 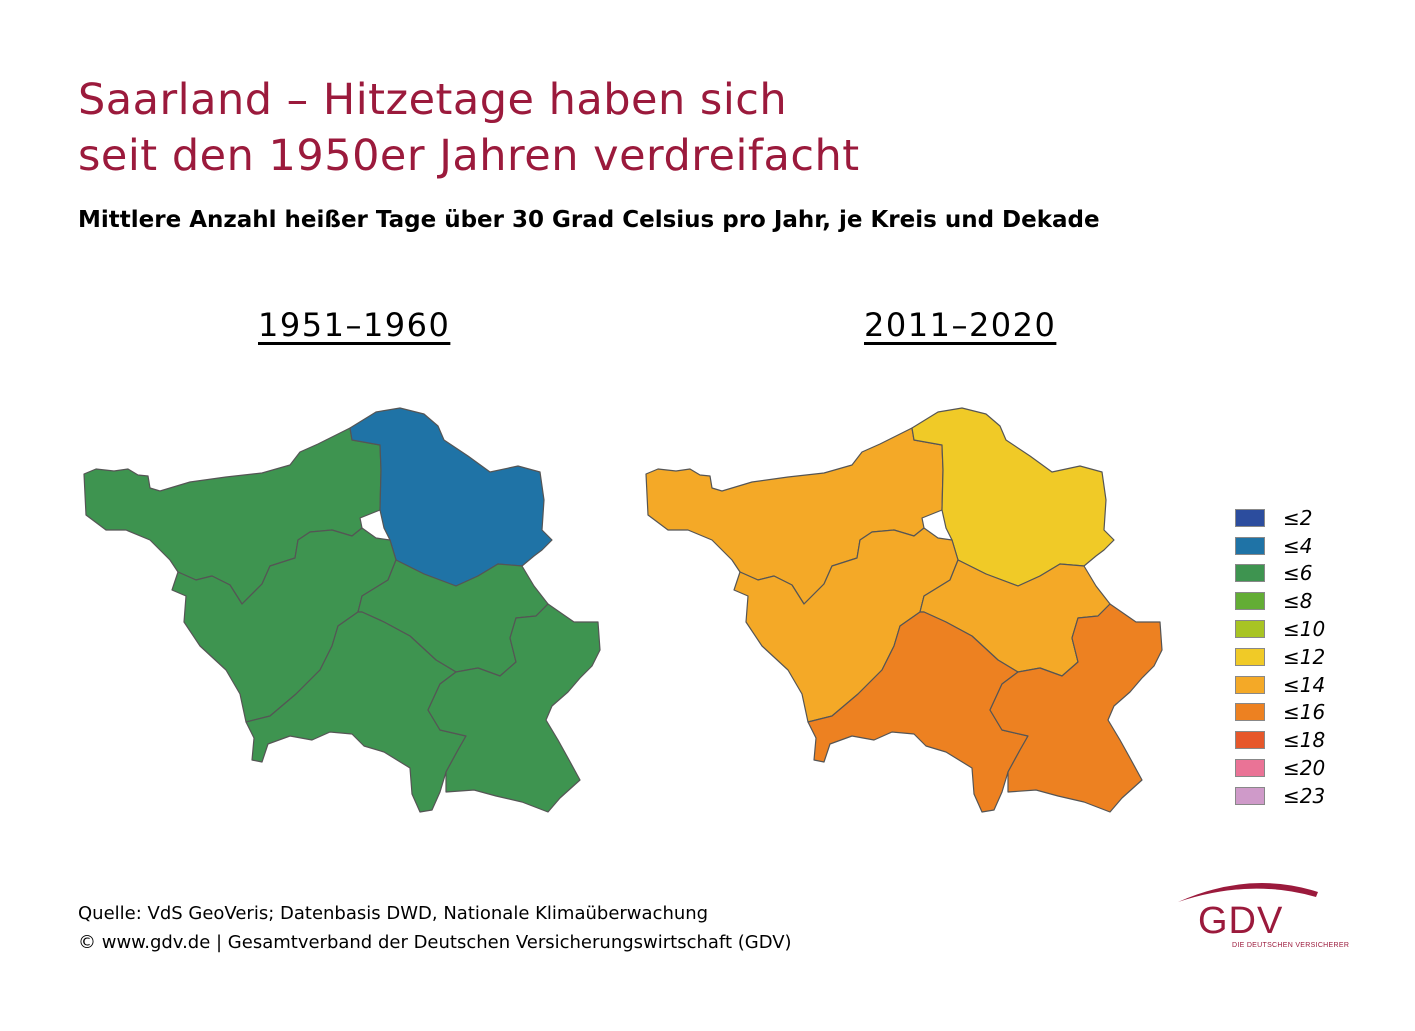 I want to click on legend: ≤2 ≤4 ≤6 ≤8 ≤10 ≤12 ≤14 ≤16 ≤18 ≤20 ≤23, so click(x=1280, y=657).